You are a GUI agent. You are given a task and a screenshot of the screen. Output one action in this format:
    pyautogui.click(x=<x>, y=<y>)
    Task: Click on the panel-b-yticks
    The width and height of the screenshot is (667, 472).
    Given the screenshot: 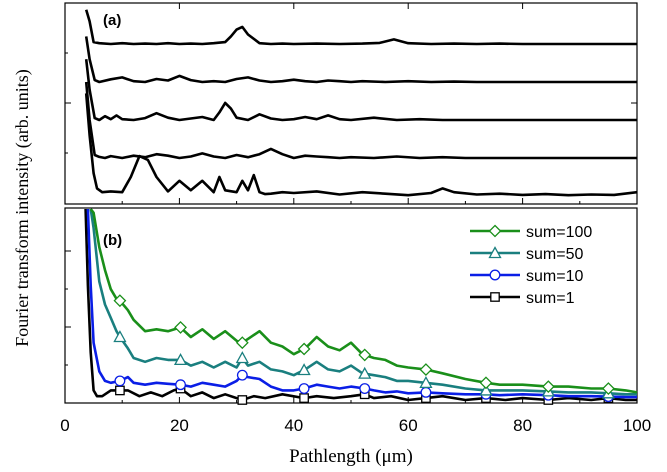 What is the action you would take?
    pyautogui.click(x=68, y=308)
    